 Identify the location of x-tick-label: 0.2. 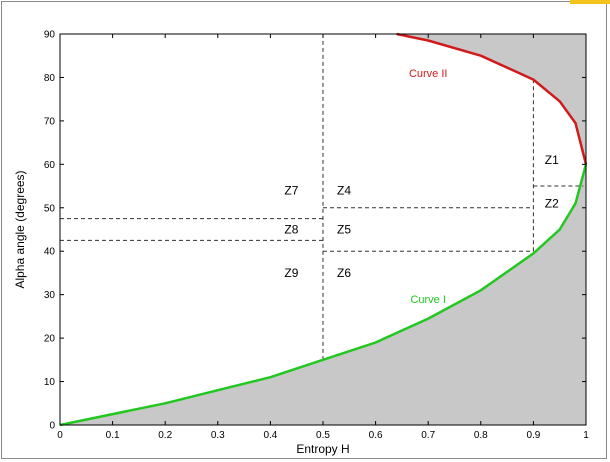
(165, 435).